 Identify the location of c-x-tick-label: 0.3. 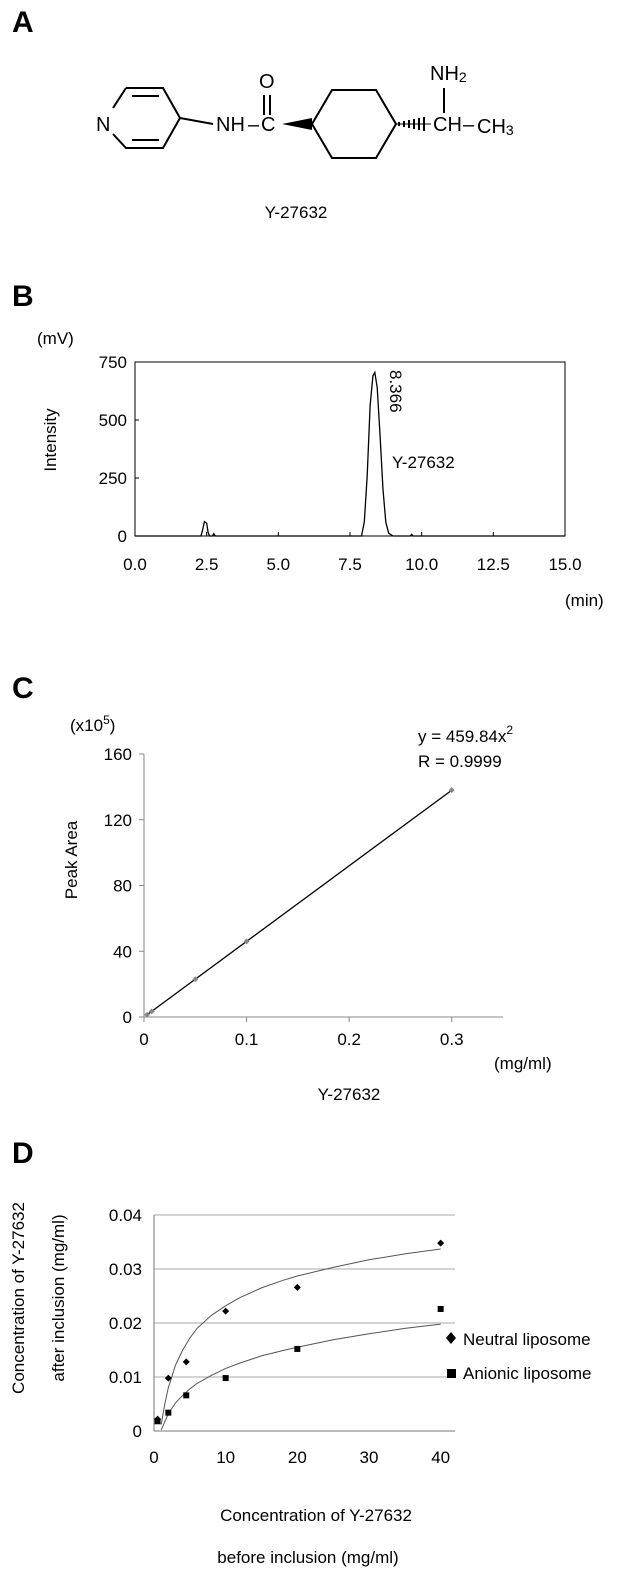
(452, 1039).